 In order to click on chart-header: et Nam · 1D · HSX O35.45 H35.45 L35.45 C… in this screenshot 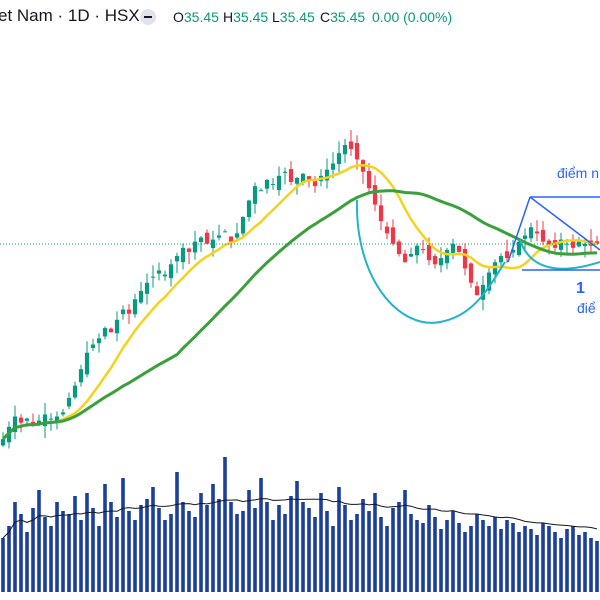, I will do `click(300, 17)`.